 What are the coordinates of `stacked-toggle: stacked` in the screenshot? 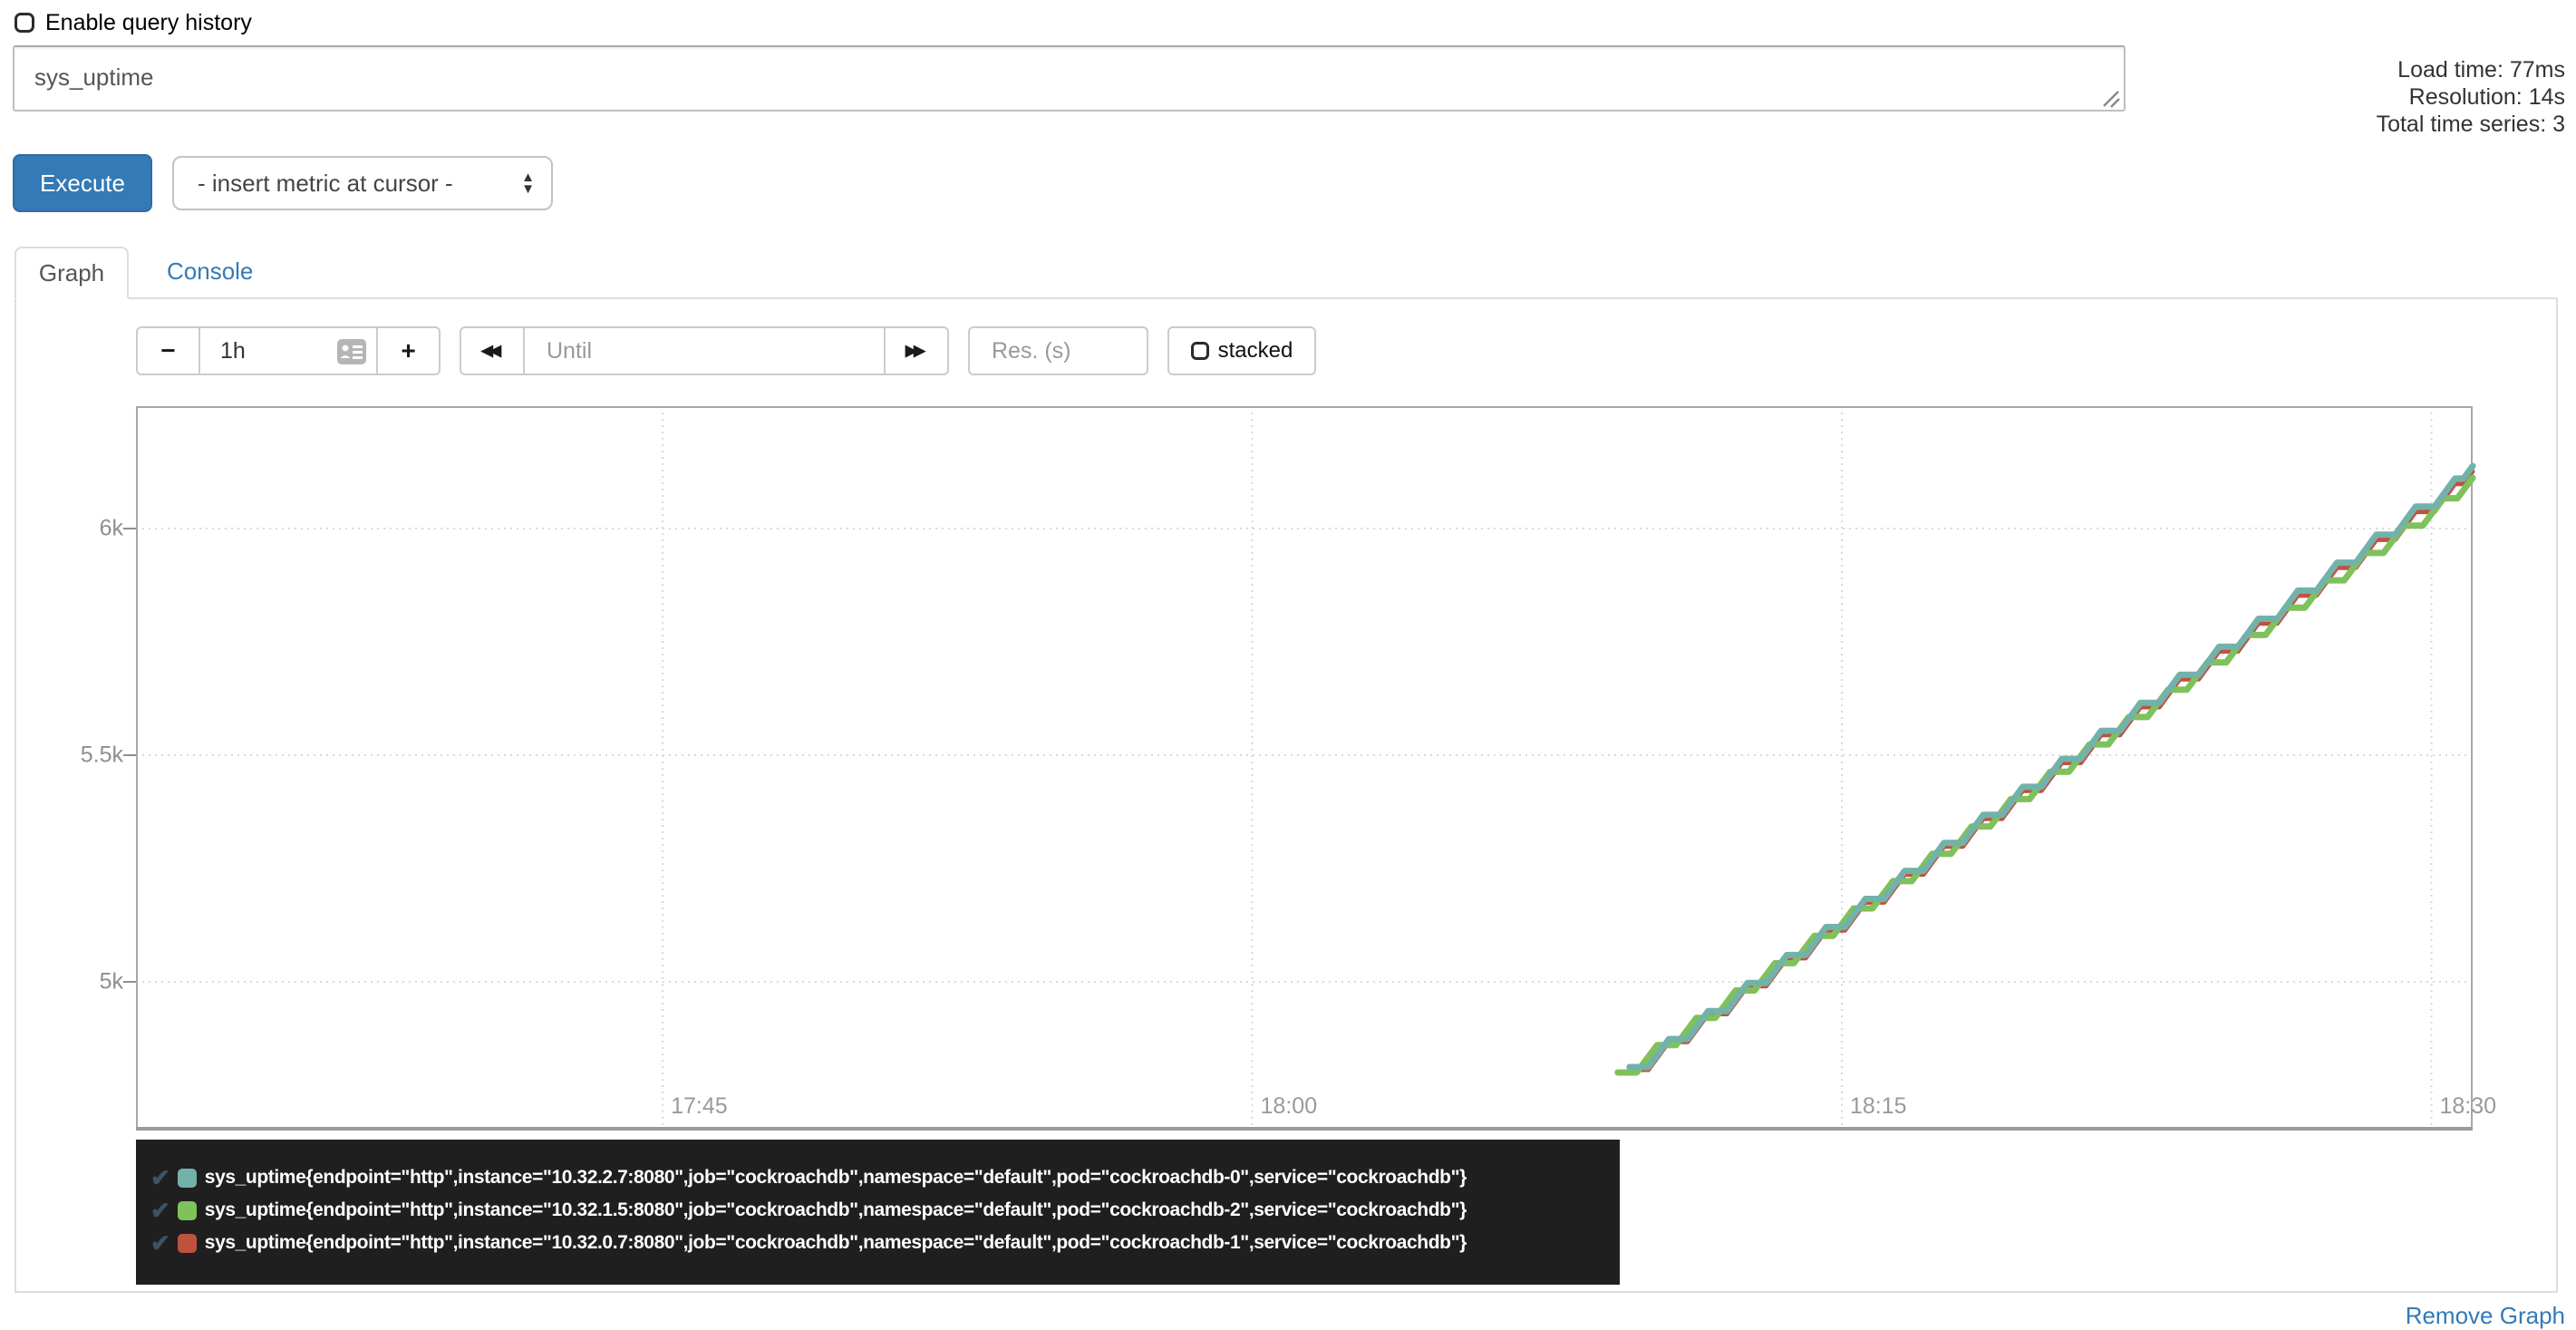 It's located at (1241, 351).